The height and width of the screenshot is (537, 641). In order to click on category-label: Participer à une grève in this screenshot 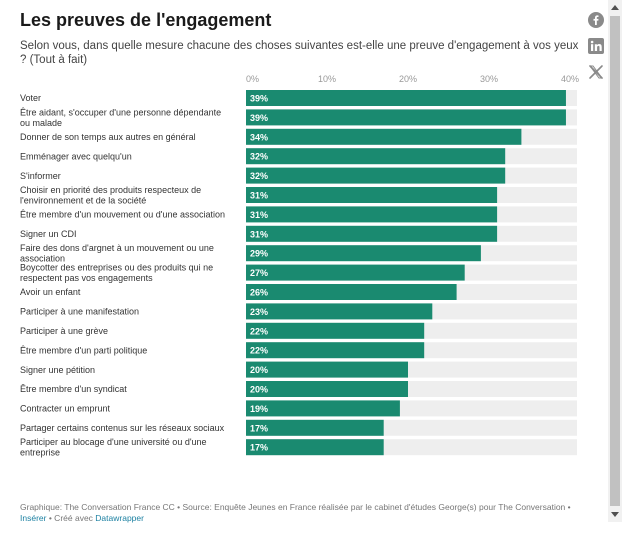, I will do `click(64, 331)`.